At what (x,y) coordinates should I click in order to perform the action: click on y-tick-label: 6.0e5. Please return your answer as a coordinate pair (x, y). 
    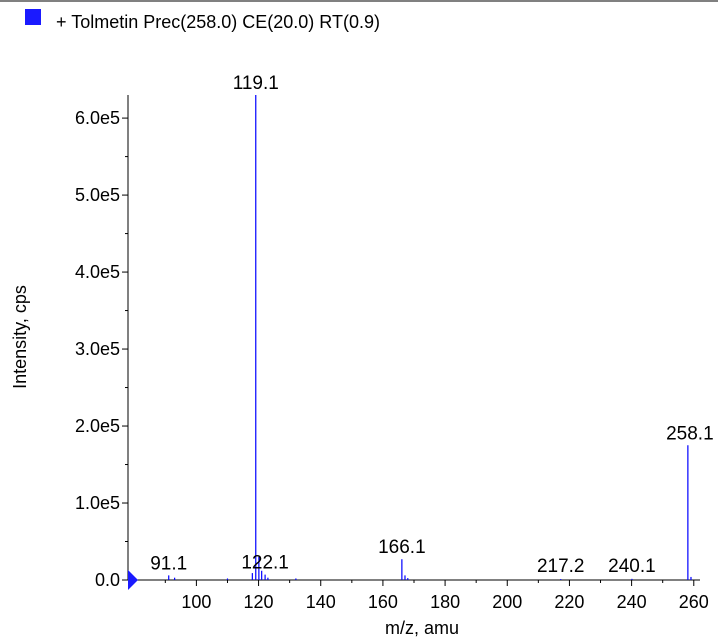
    Looking at the image, I should click on (97, 118).